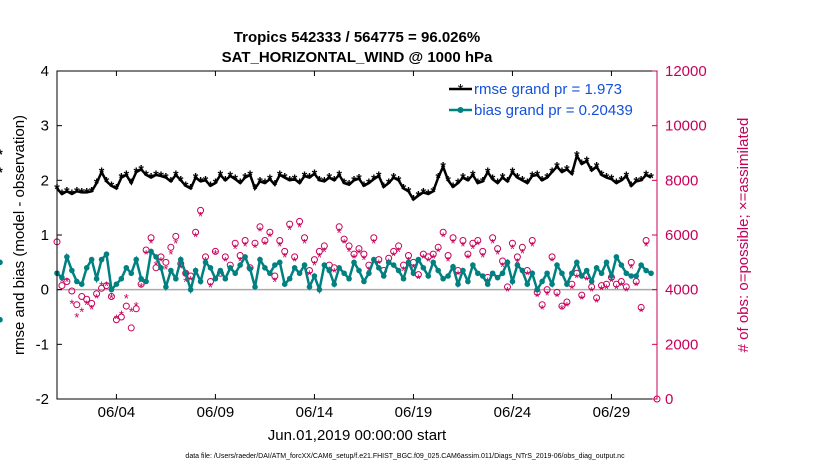  What do you see at coordinates (315, 412) in the screenshot?
I see `x-tick-label: 06/14` at bounding box center [315, 412].